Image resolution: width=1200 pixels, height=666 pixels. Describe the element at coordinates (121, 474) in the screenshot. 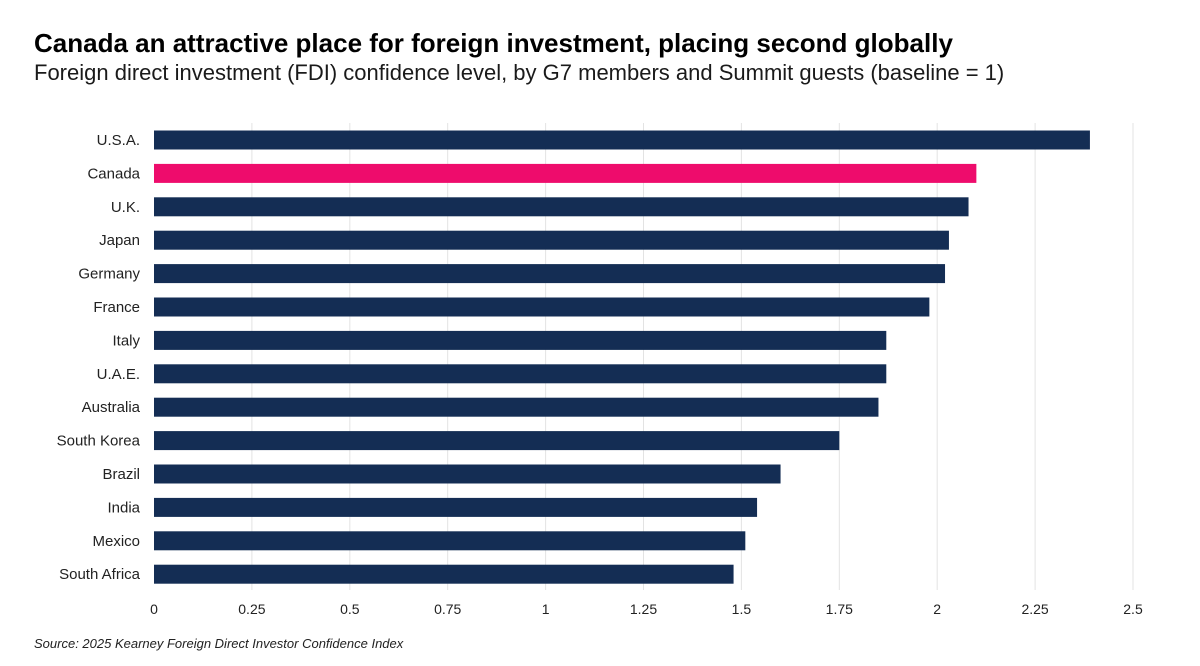

I see `y-tick-label: Brazil` at that location.